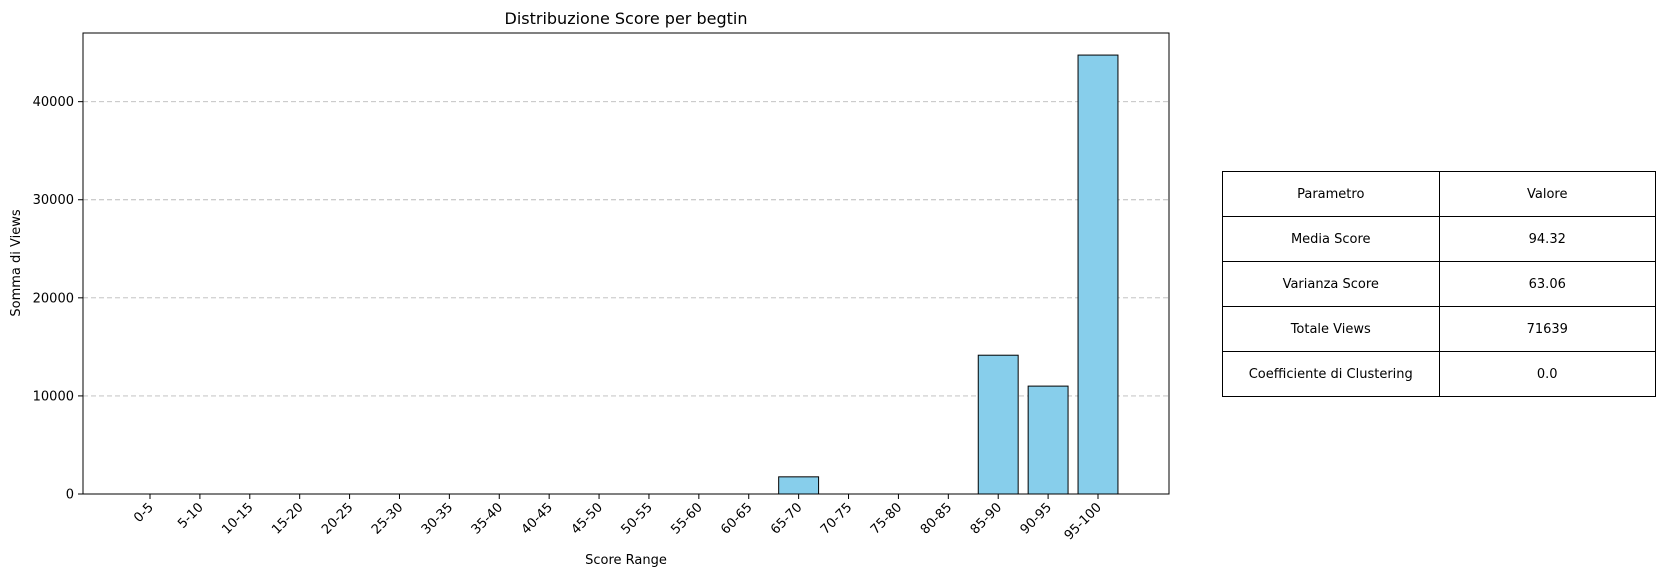 The width and height of the screenshot is (1666, 578). Describe the element at coordinates (337, 518) in the screenshot. I see `x-tick-label: 20-25` at that location.